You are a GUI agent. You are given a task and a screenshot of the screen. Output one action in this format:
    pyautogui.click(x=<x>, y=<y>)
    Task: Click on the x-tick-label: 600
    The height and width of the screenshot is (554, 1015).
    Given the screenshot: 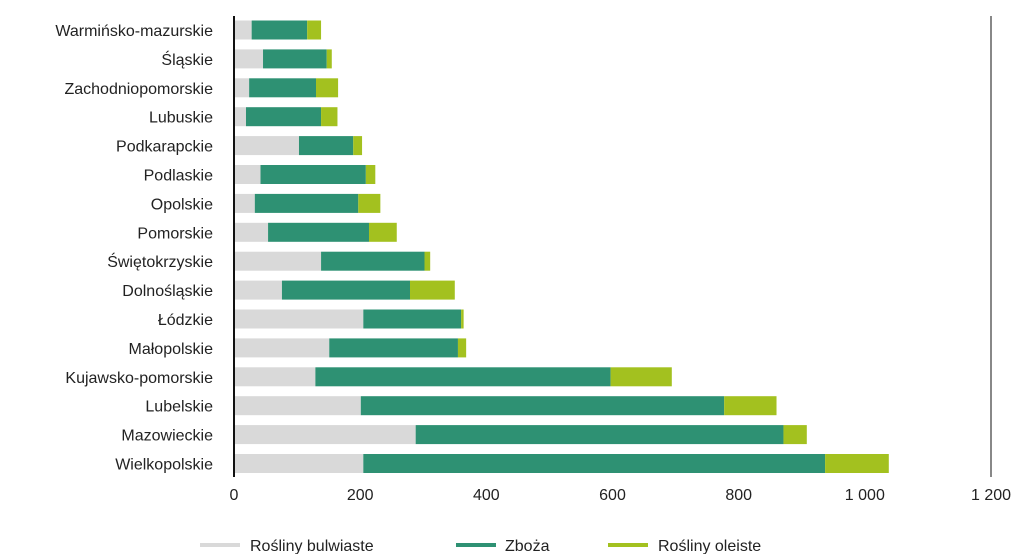 What is the action you would take?
    pyautogui.click(x=612, y=495)
    